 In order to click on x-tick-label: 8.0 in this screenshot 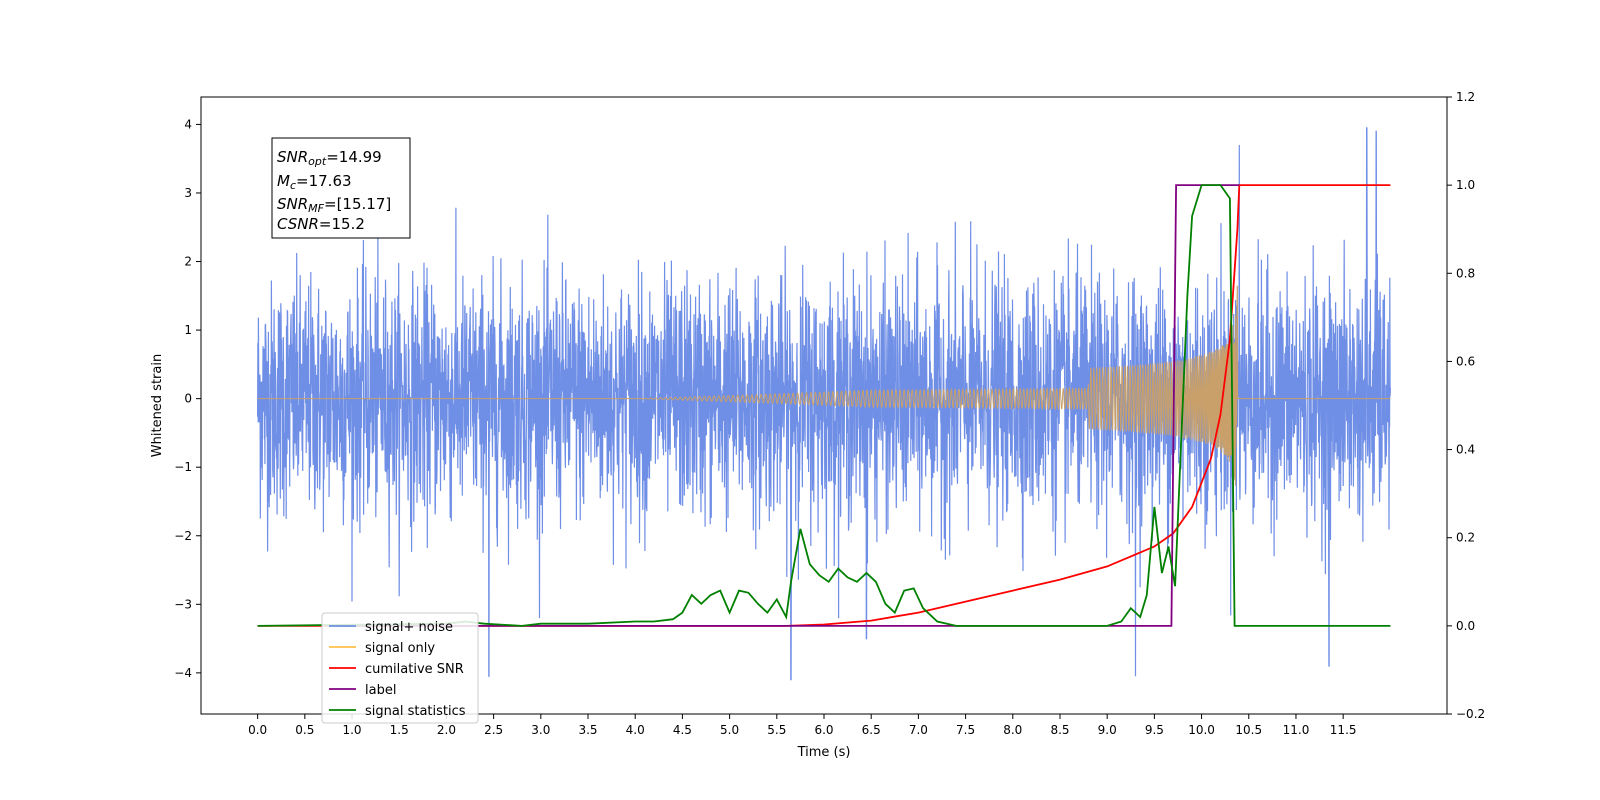, I will do `click(1012, 730)`.